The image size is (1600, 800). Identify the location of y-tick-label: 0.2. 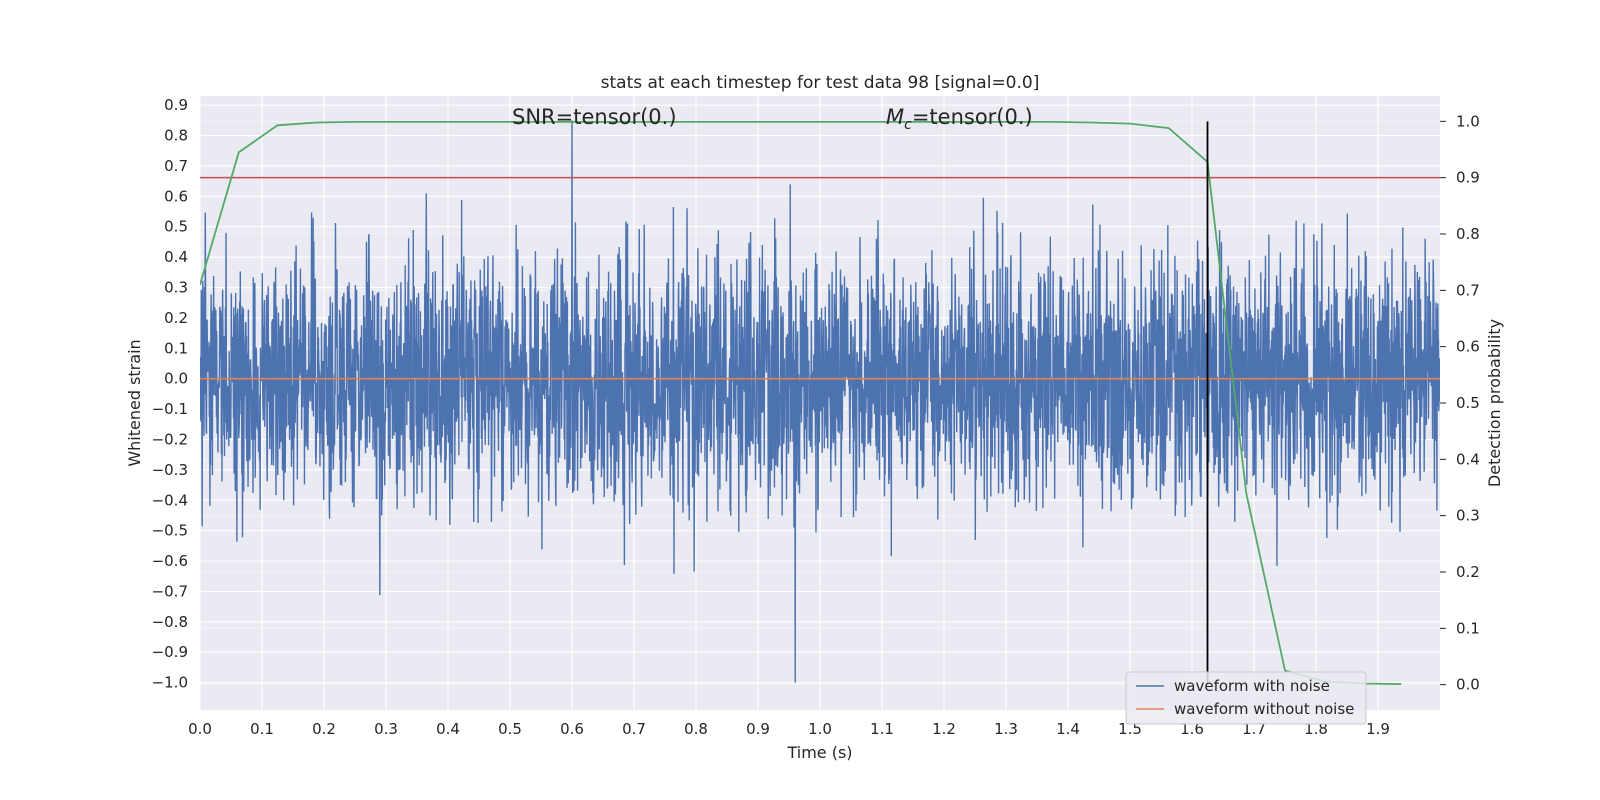
(176, 318).